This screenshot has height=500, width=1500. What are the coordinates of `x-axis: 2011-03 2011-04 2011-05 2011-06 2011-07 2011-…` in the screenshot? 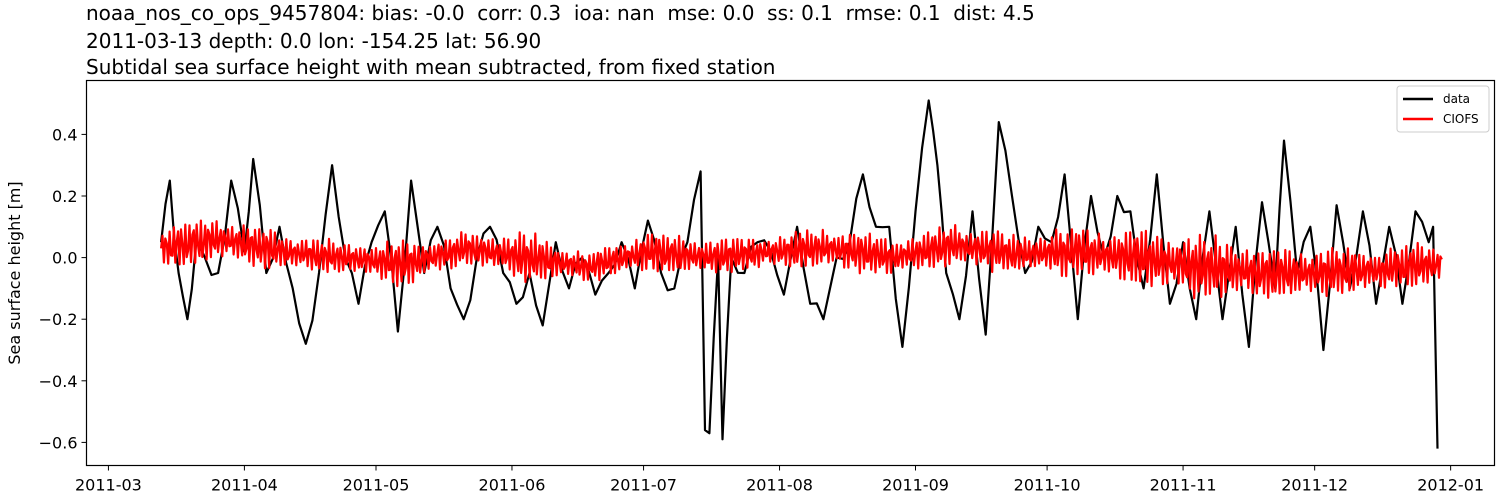 It's located at (779, 480).